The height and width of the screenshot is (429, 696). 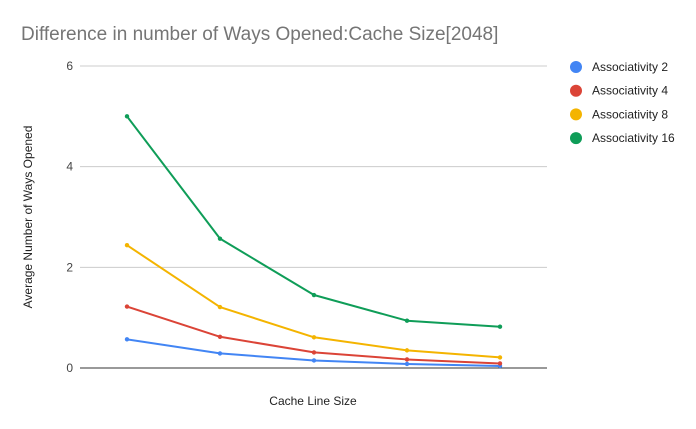 What do you see at coordinates (28, 217) in the screenshot?
I see `y-axis-title: Average Number of Ways Opened` at bounding box center [28, 217].